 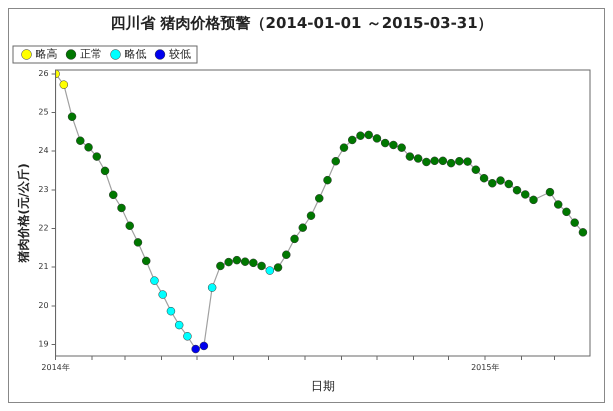 I want to click on x-tick-label: 2014年, so click(x=55, y=367).